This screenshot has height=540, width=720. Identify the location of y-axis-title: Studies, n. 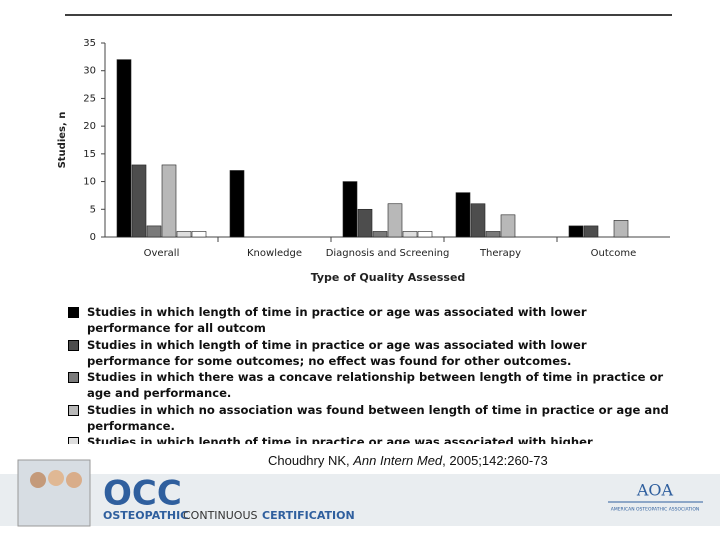
(62, 140).